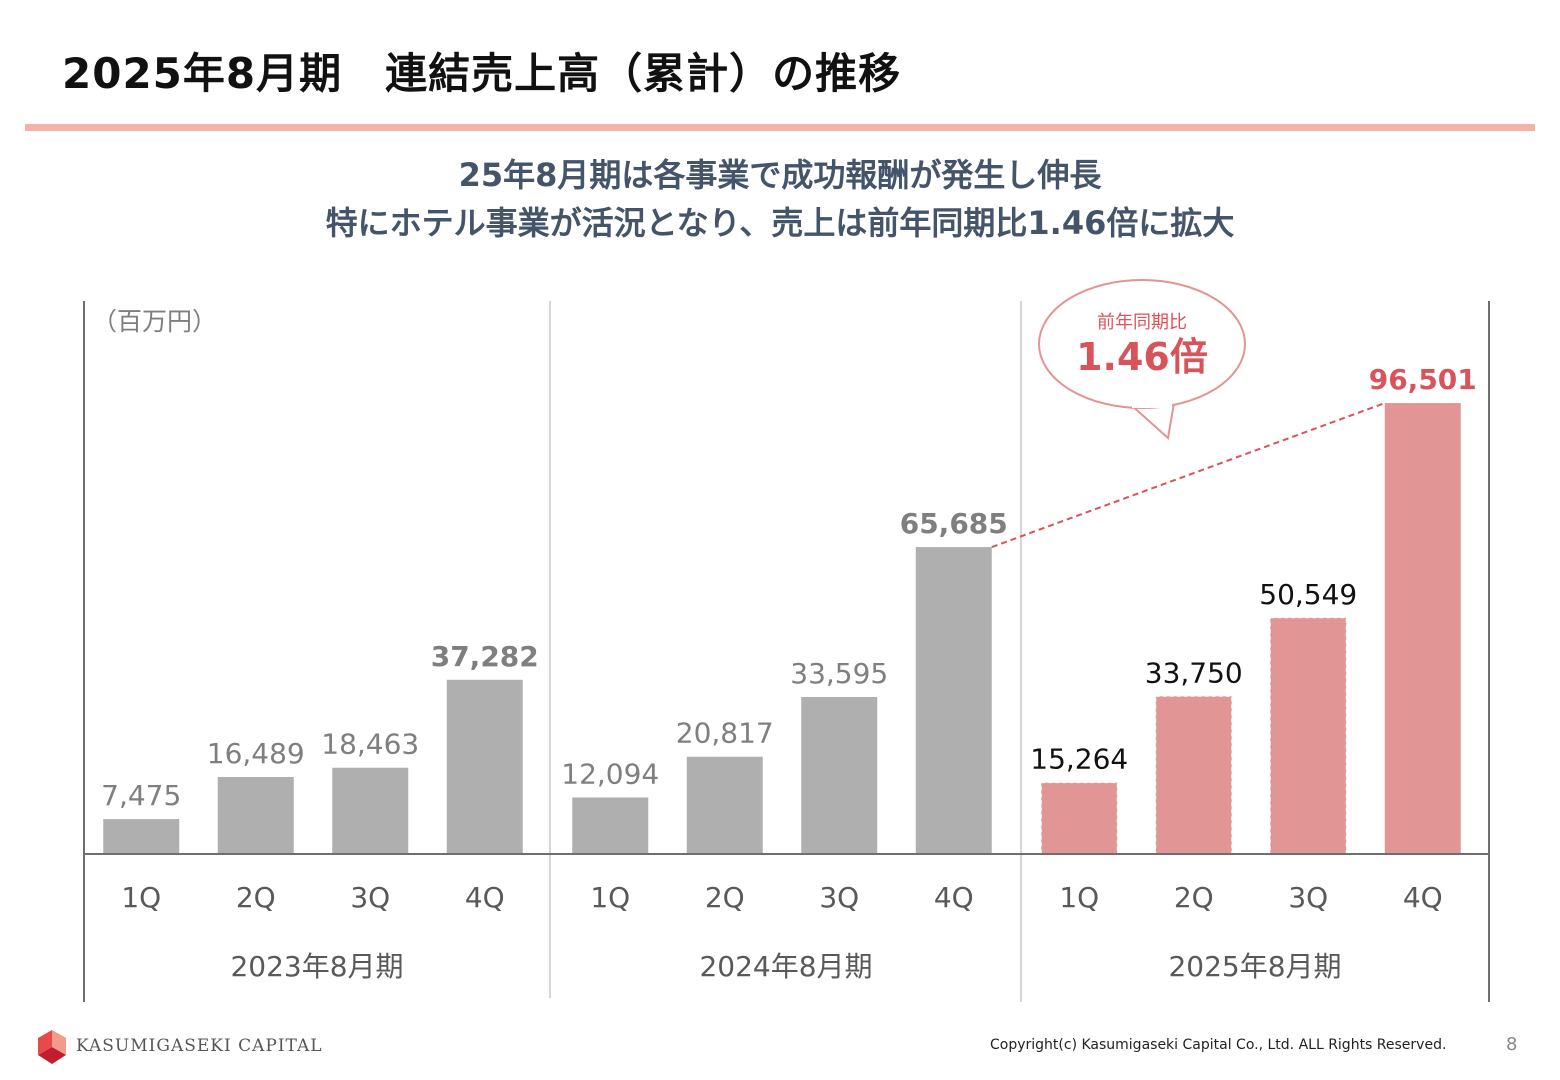  What do you see at coordinates (725, 733) in the screenshot?
I see `bar-value-label: 20,817` at bounding box center [725, 733].